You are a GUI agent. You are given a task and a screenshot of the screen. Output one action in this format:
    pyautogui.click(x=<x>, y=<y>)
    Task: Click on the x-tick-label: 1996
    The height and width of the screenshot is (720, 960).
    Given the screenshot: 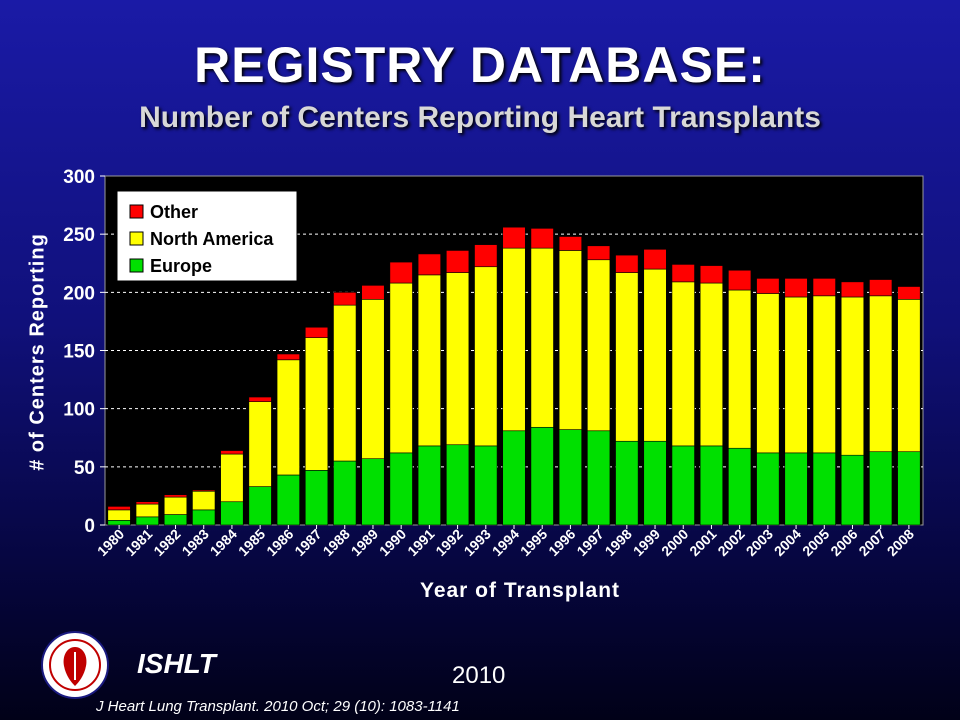 What is the action you would take?
    pyautogui.click(x=561, y=542)
    